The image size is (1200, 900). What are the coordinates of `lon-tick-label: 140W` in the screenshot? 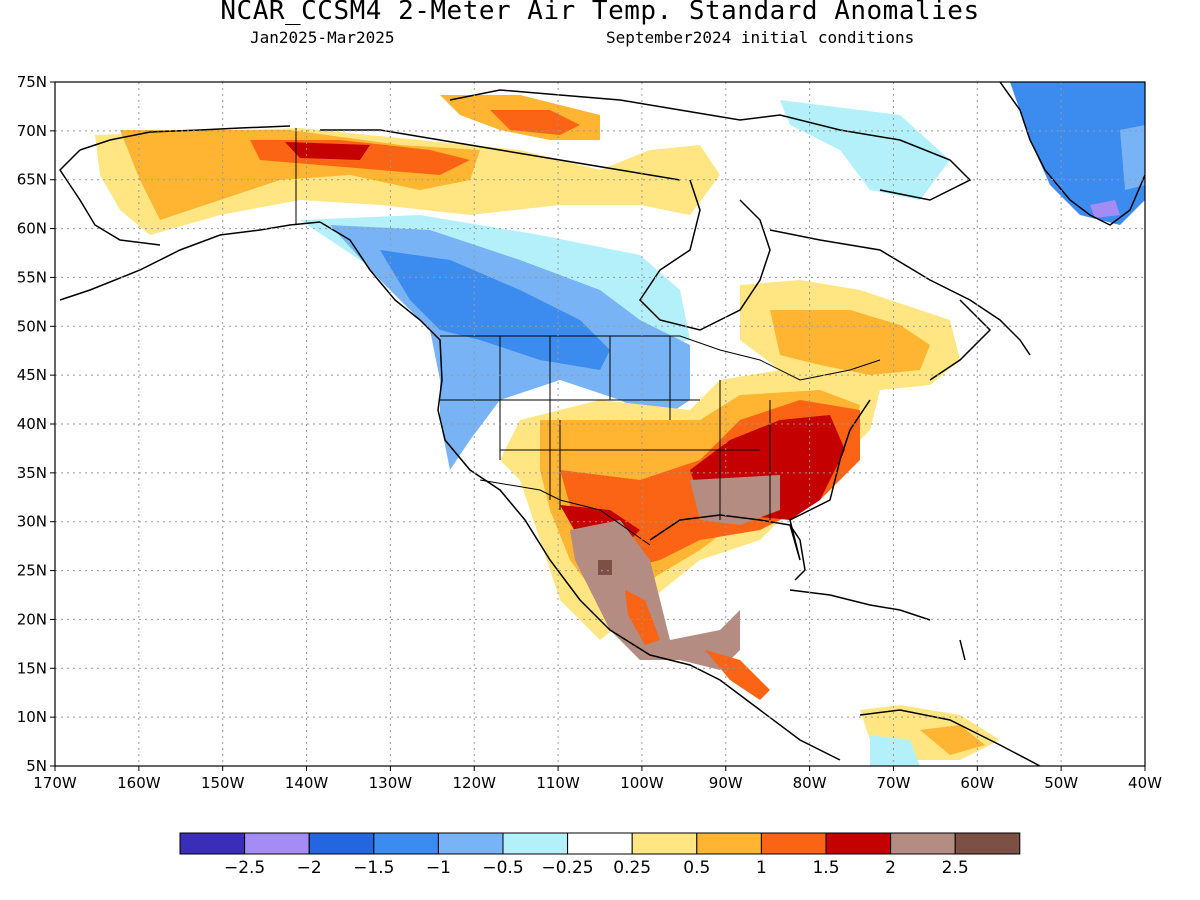 It's located at (307, 783).